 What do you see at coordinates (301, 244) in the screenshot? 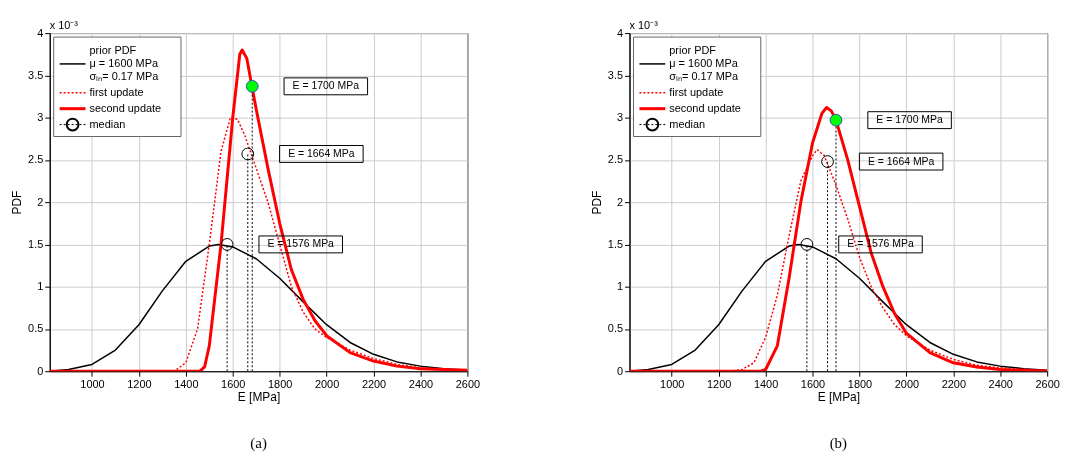
I see `annotation: E = 1576 MPa` at bounding box center [301, 244].